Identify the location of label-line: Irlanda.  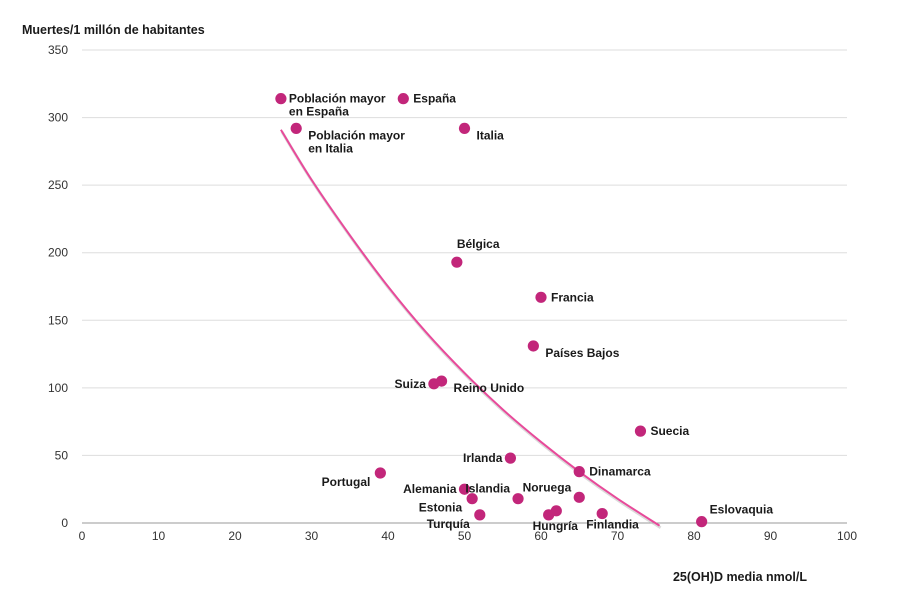
(483, 458).